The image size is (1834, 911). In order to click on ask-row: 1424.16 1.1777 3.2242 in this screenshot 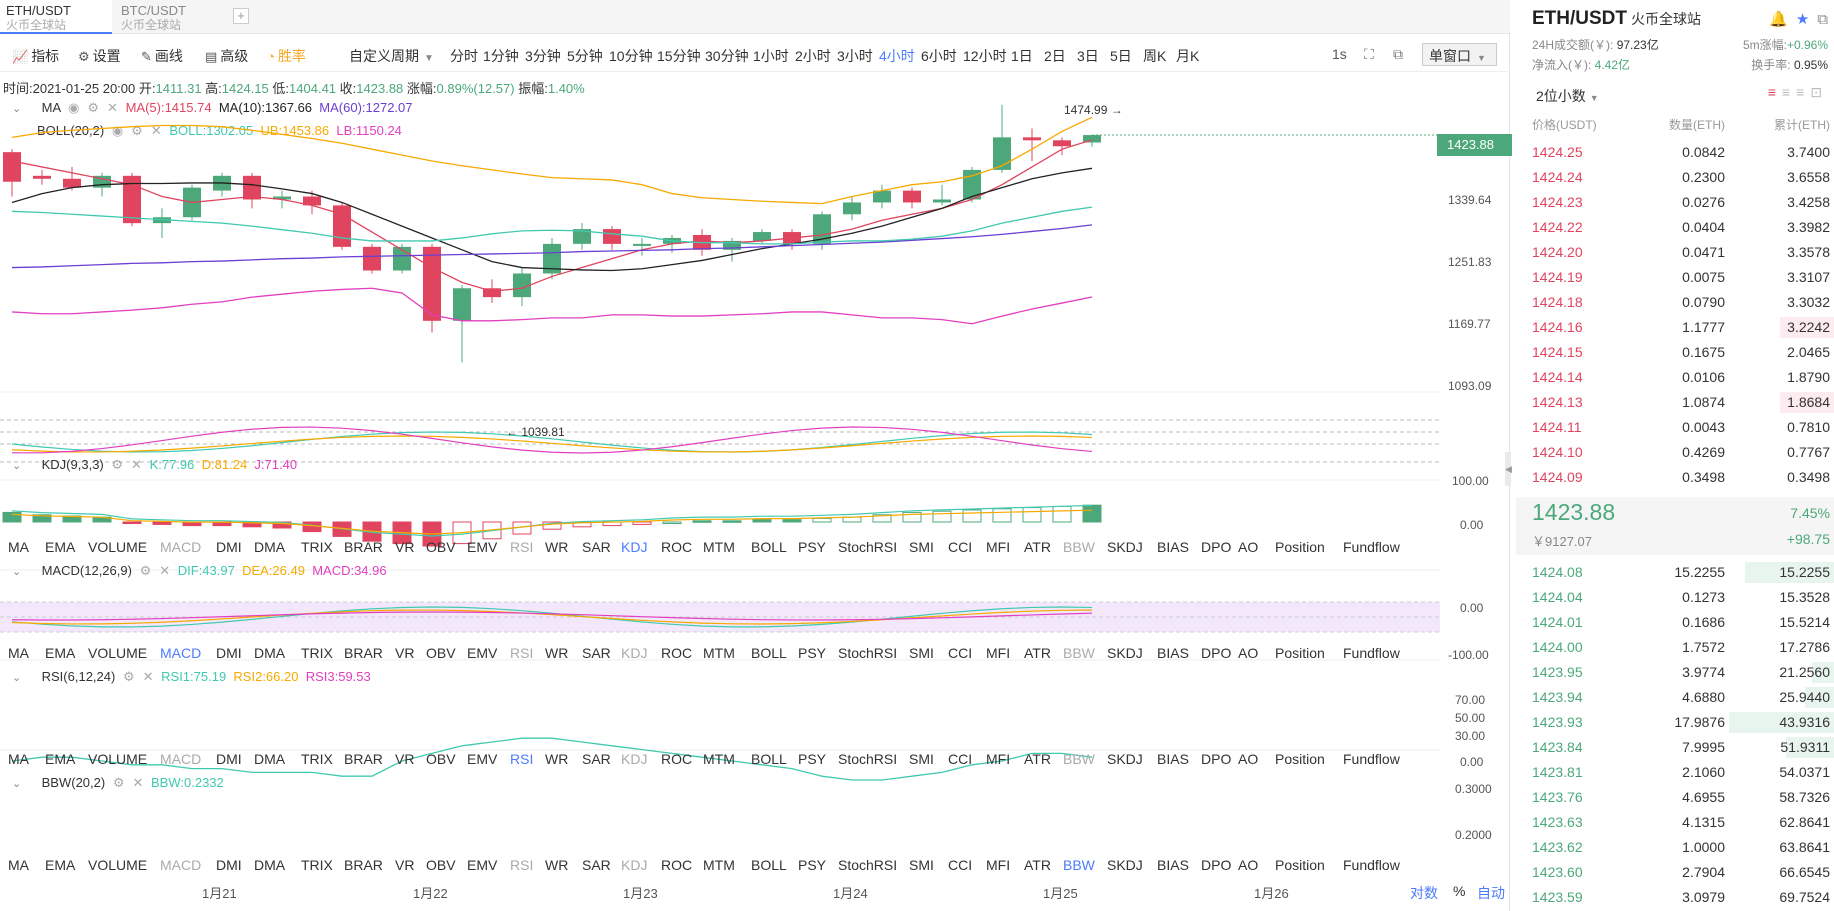, I will do `click(1675, 327)`.